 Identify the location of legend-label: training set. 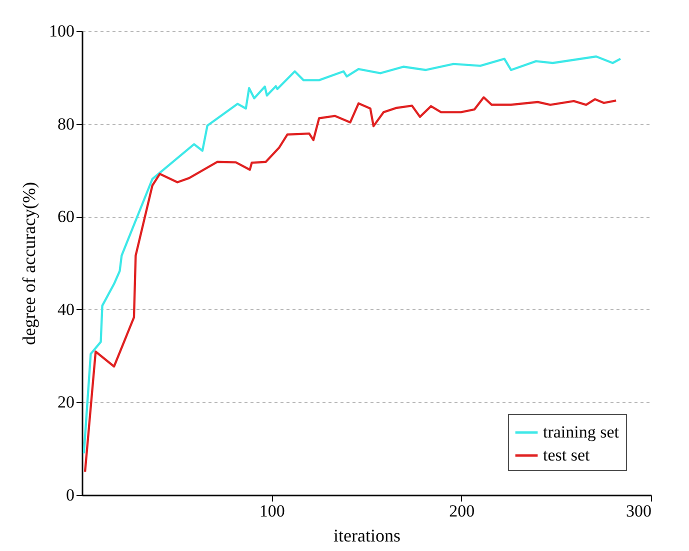
(581, 432).